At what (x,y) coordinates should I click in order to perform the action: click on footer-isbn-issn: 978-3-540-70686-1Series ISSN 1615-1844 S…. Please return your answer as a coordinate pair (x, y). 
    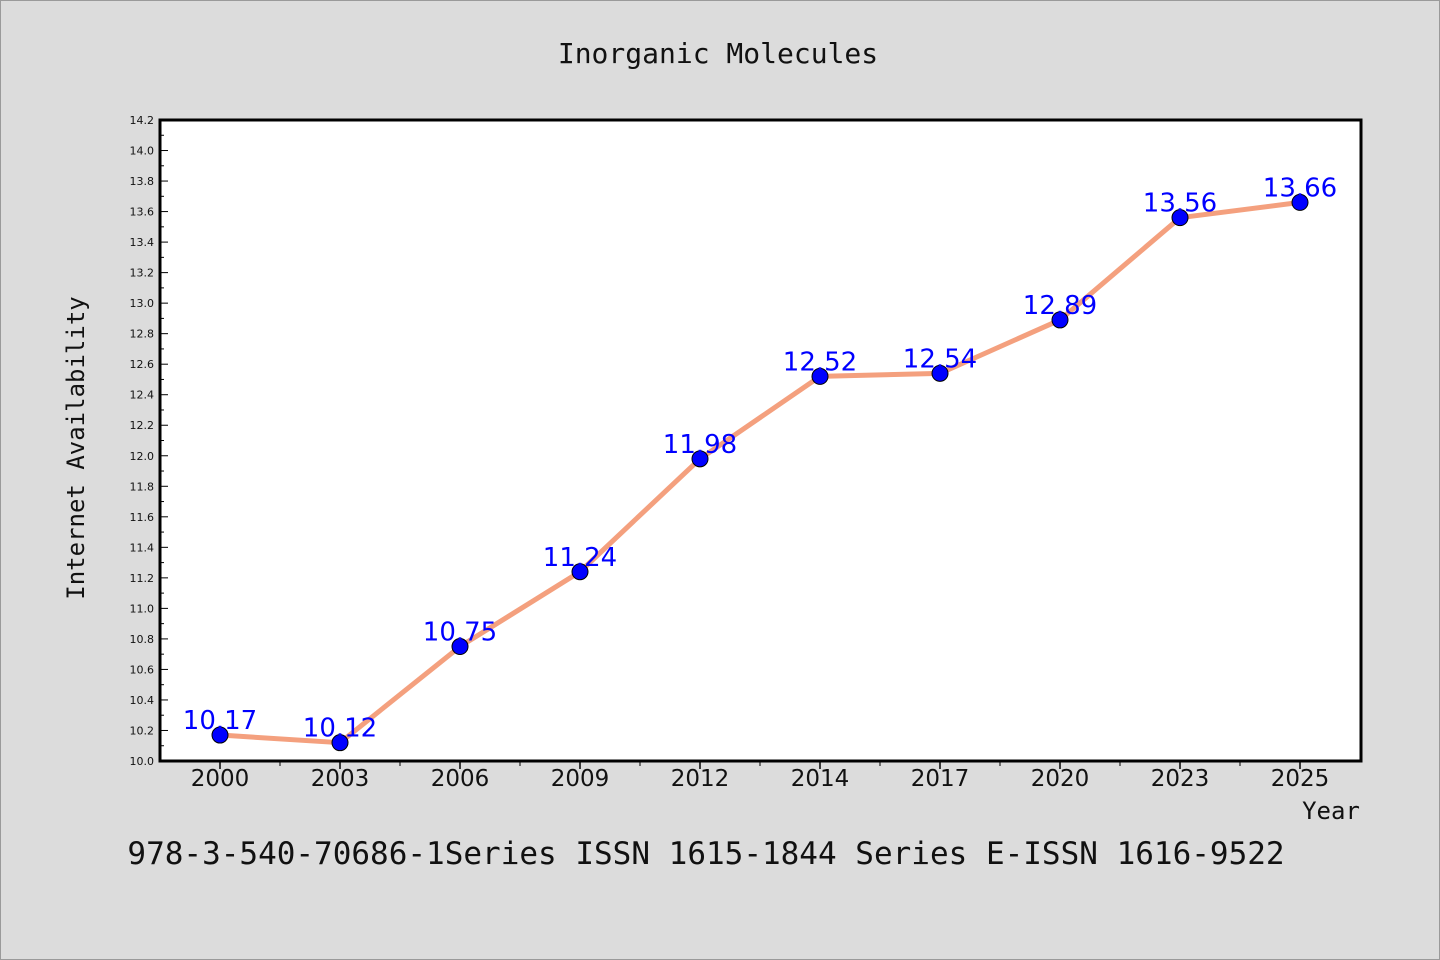
    Looking at the image, I should click on (705, 854).